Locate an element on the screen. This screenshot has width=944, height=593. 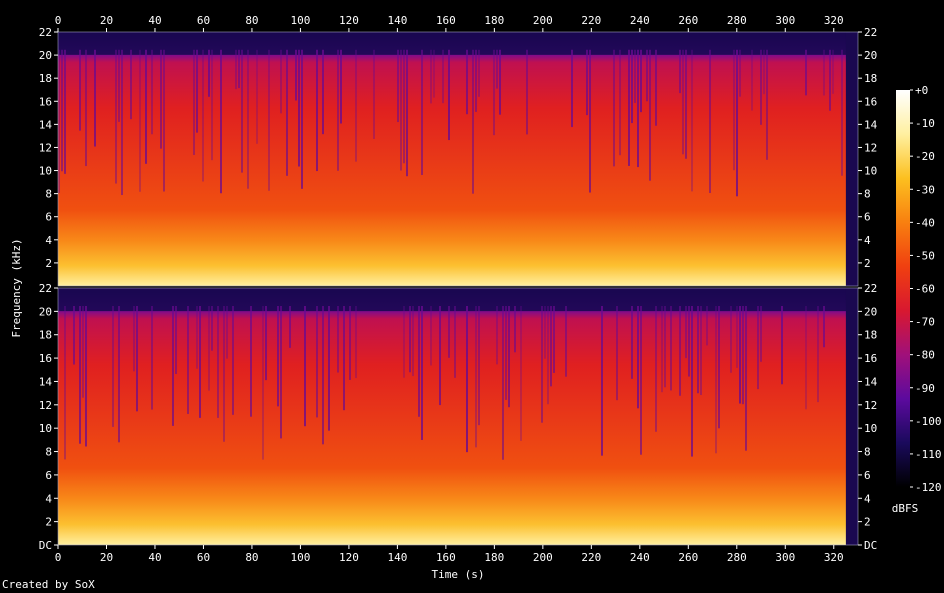
x-tick-label: 40 is located at coordinates (154, 20).